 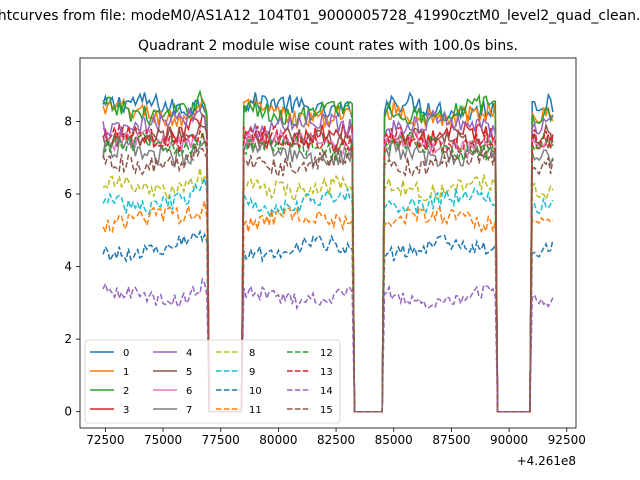 What do you see at coordinates (126, 372) in the screenshot?
I see `legend-label-1: 1` at bounding box center [126, 372].